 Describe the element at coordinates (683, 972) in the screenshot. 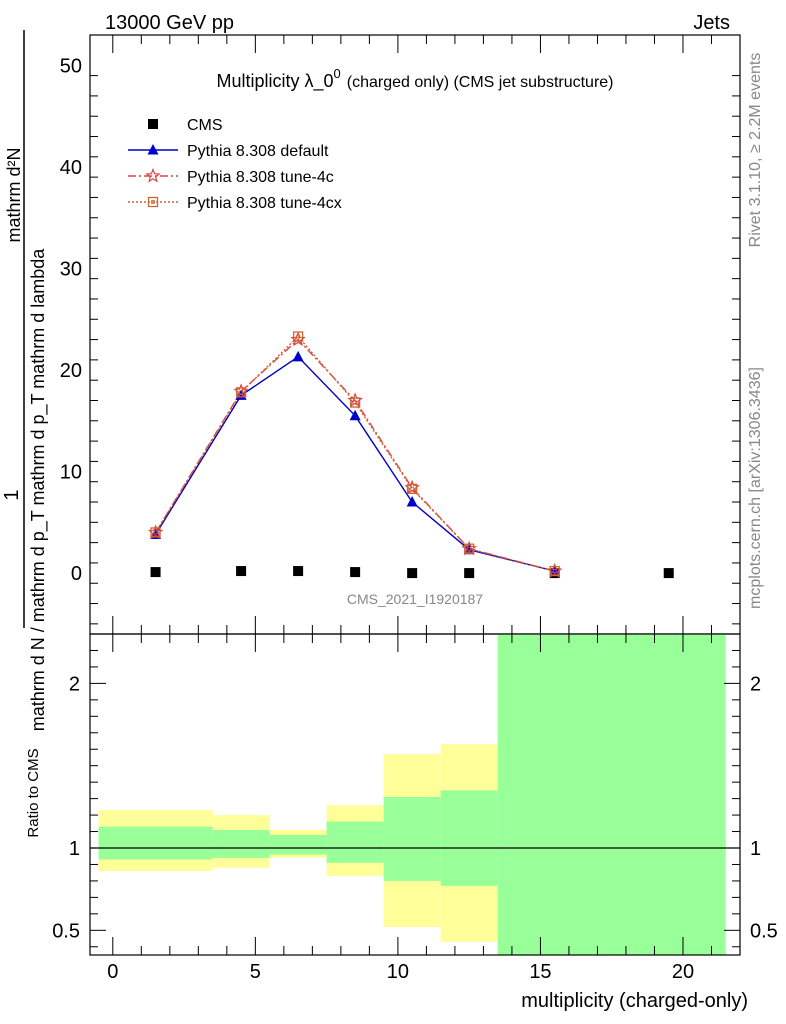

I see `ratio-xtick-label: 20` at that location.